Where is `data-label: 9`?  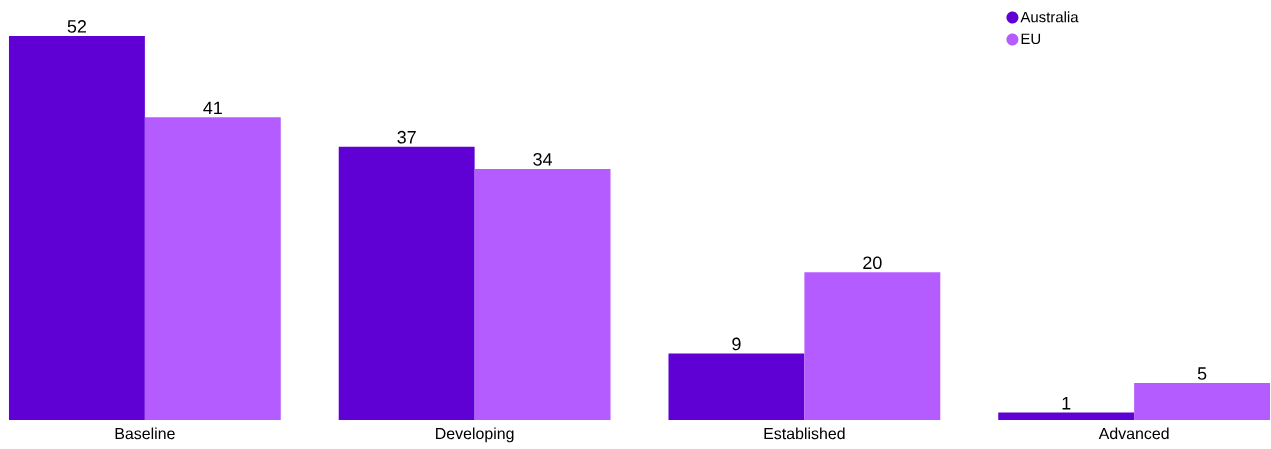 data-label: 9 is located at coordinates (736, 344).